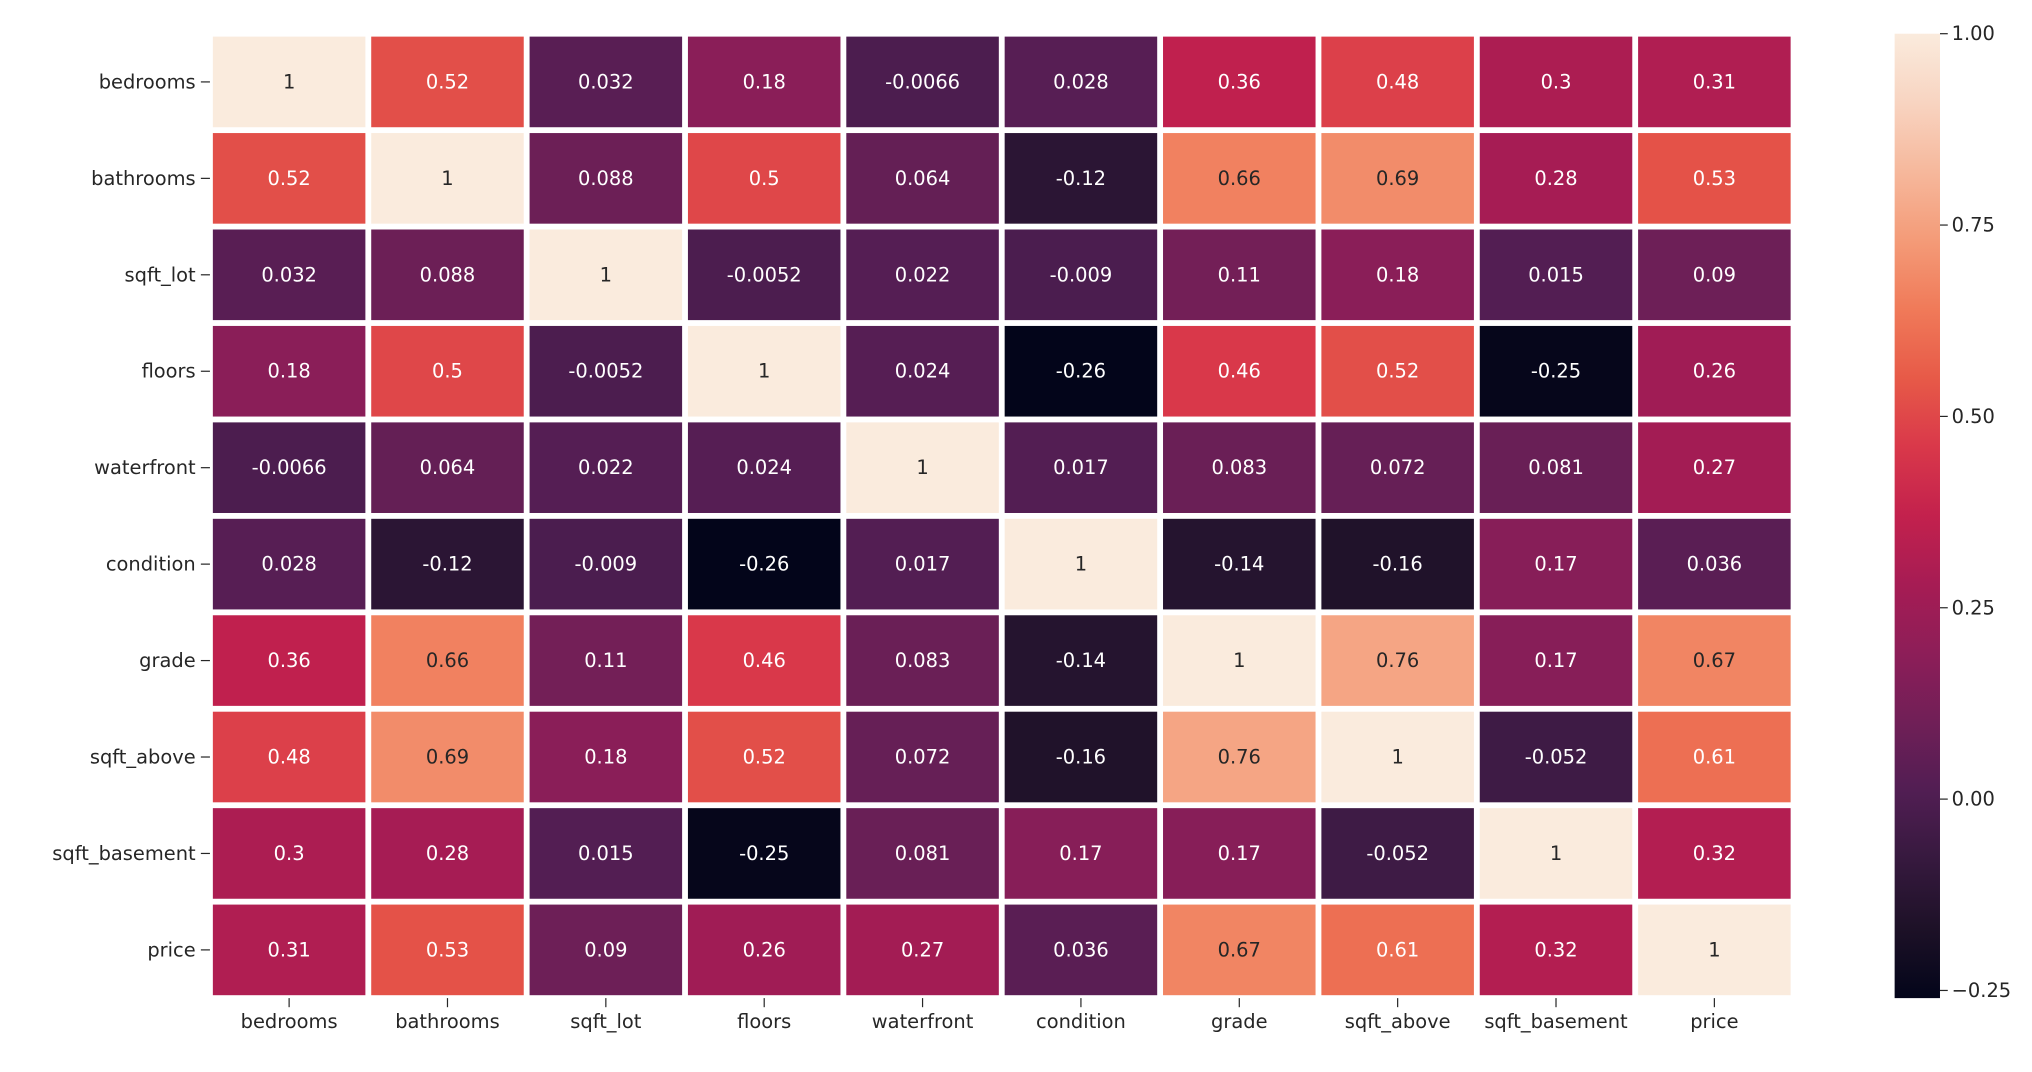 The image size is (2032, 1072). I want to click on column-label: sqft_above, so click(1398, 1021).